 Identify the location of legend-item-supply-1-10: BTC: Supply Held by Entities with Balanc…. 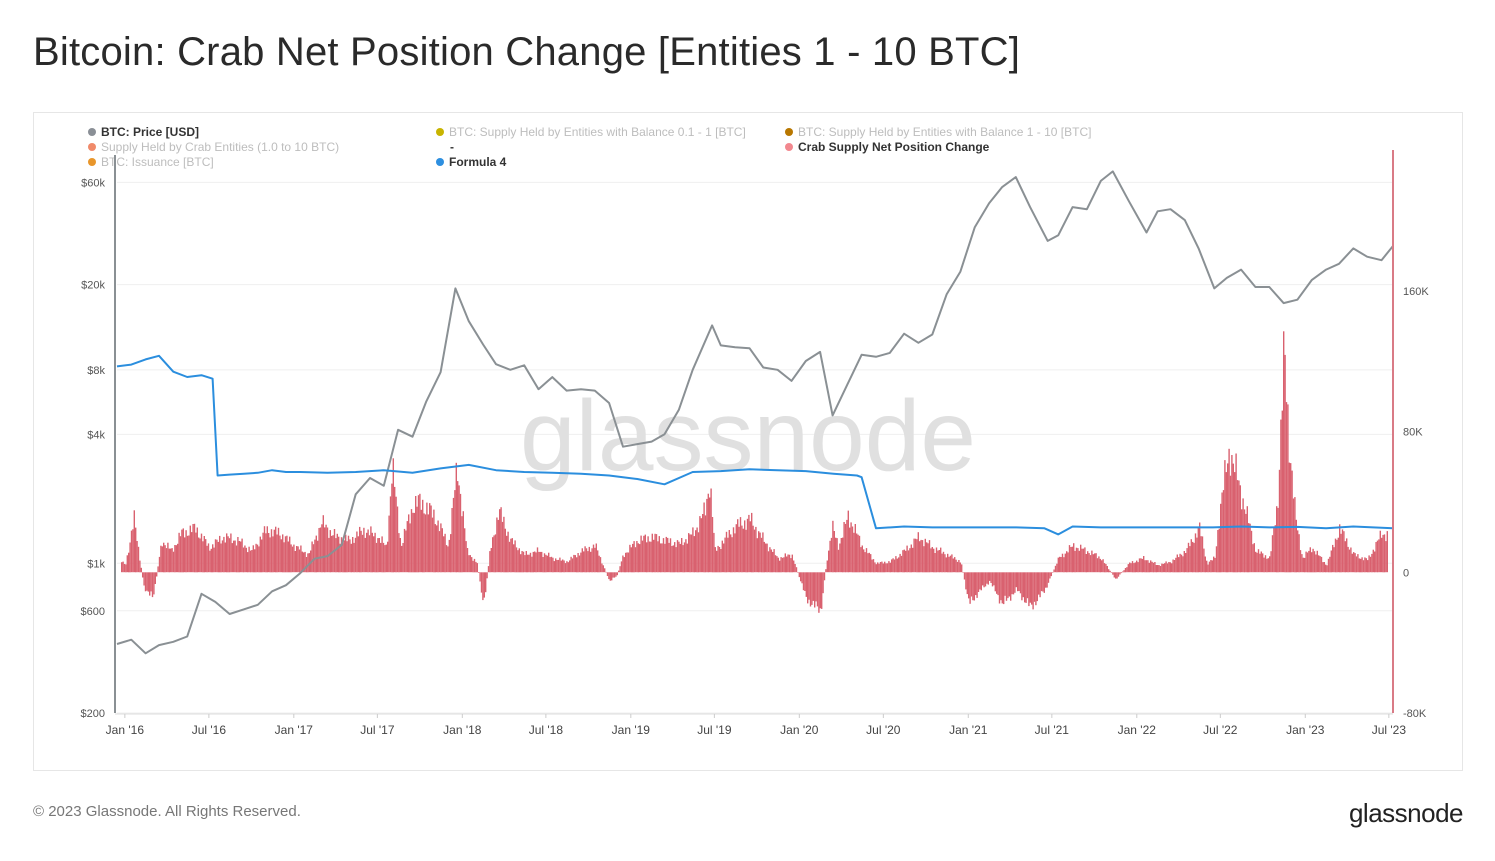
(938, 132).